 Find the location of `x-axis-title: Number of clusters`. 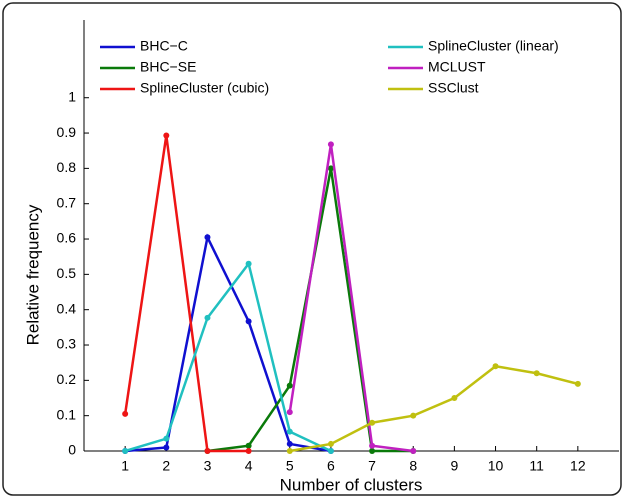

x-axis-title: Number of clusters is located at coordinates (351, 484).